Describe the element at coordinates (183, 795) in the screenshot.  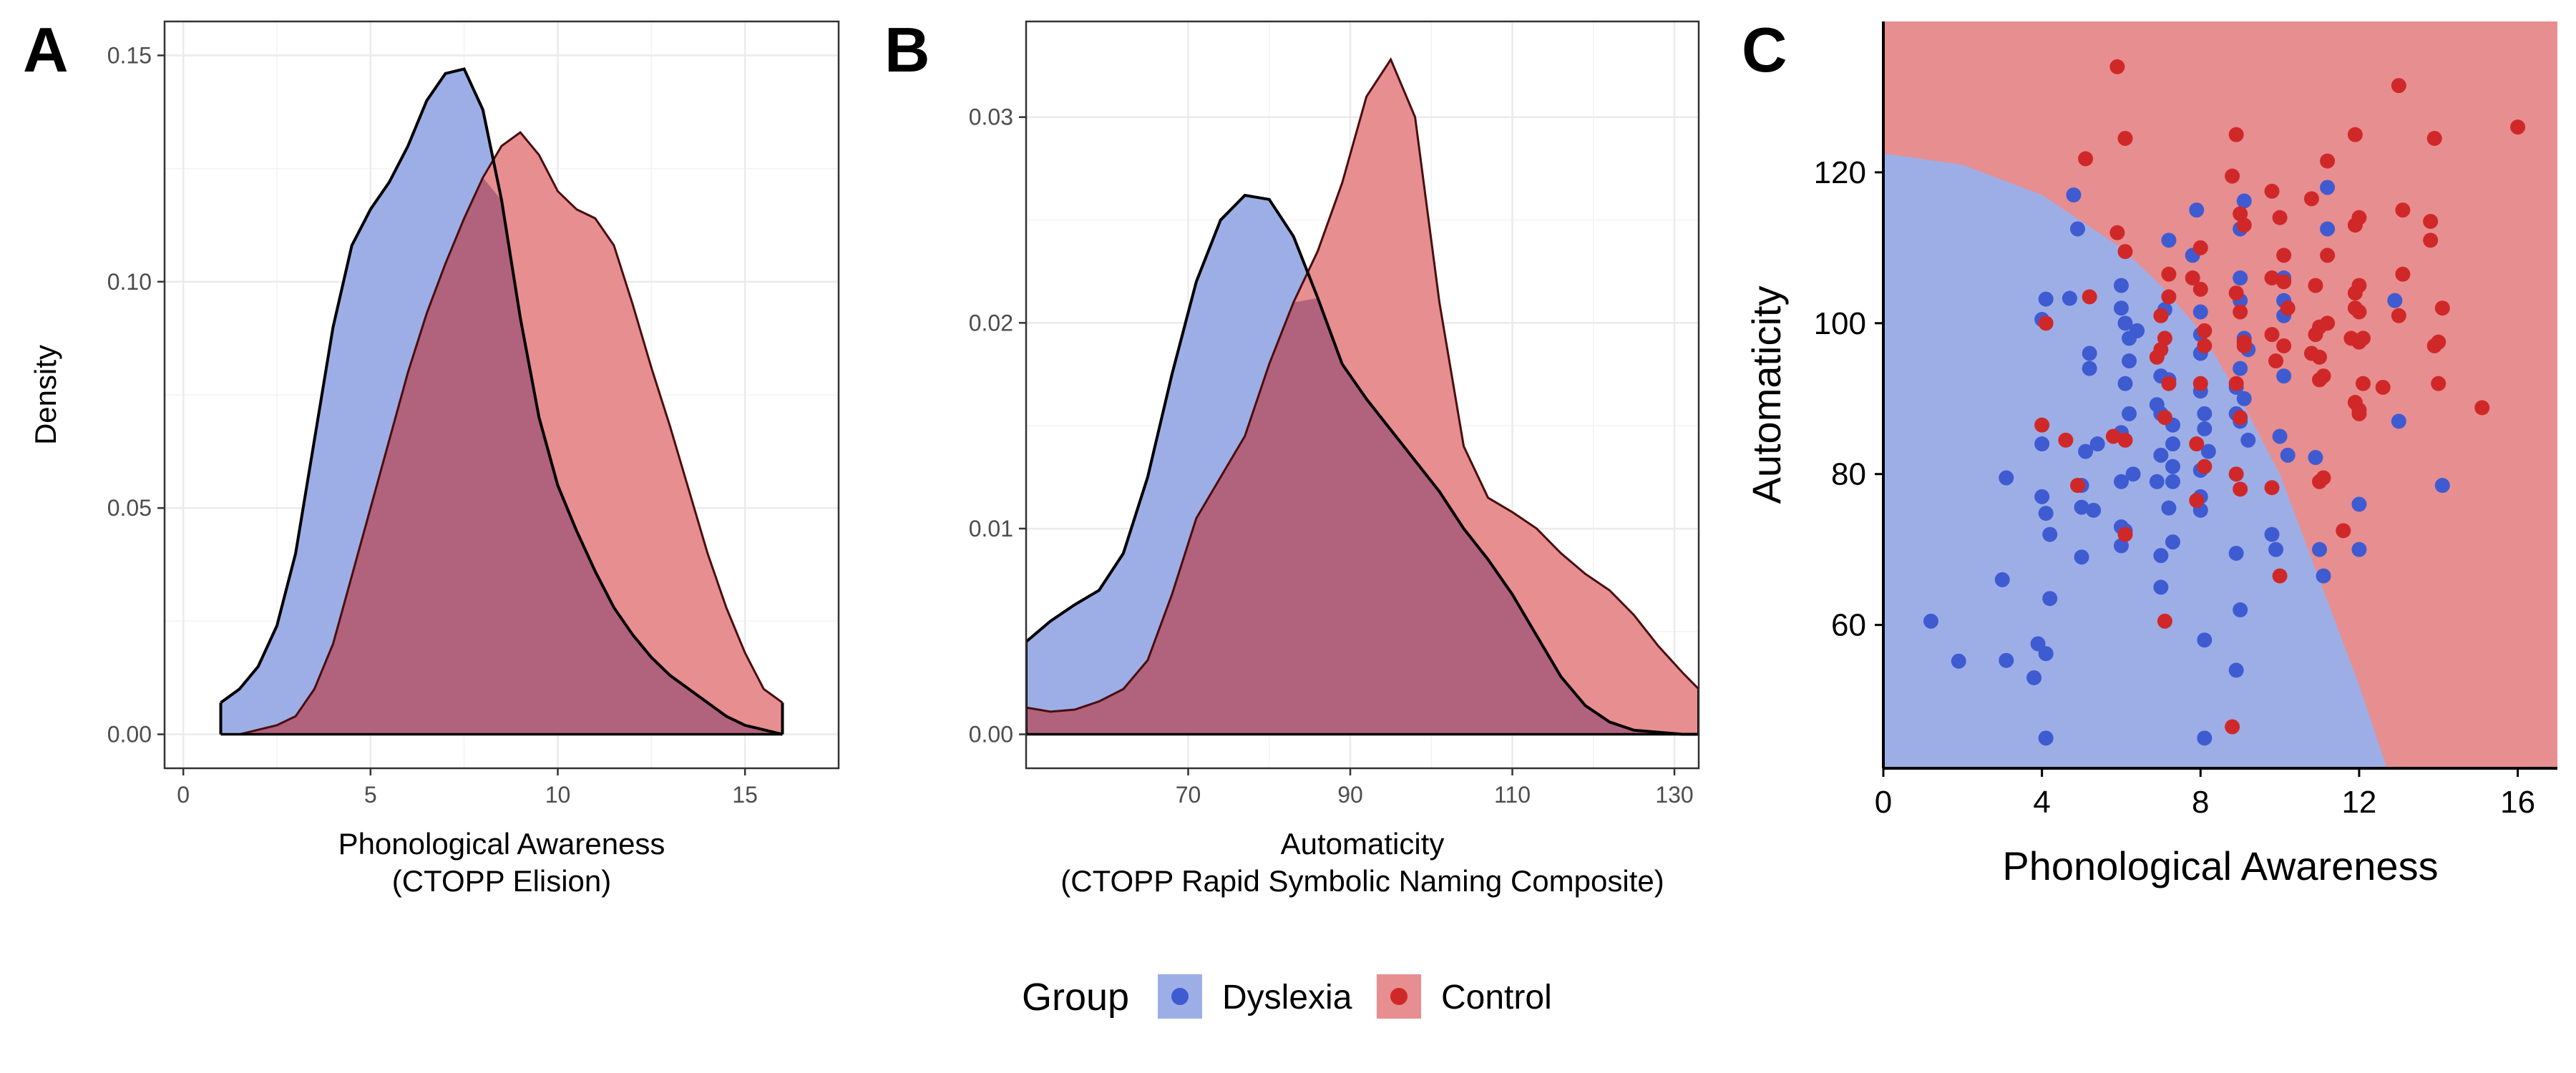
I see `panel-a-xtick-label: 0` at that location.